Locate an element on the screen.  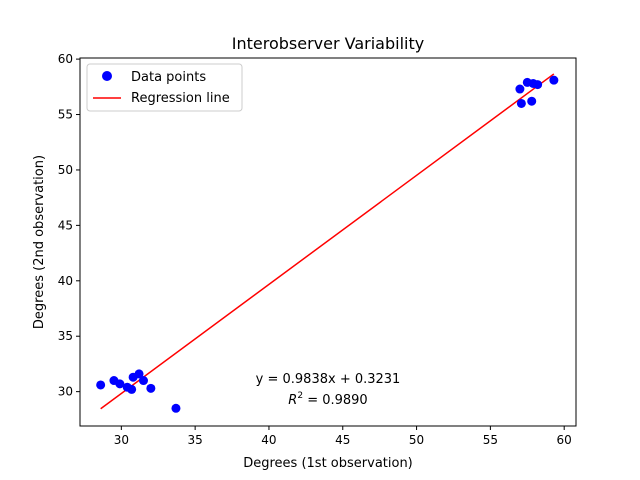
r-squared-value: = 0.9890 is located at coordinates (335, 400).